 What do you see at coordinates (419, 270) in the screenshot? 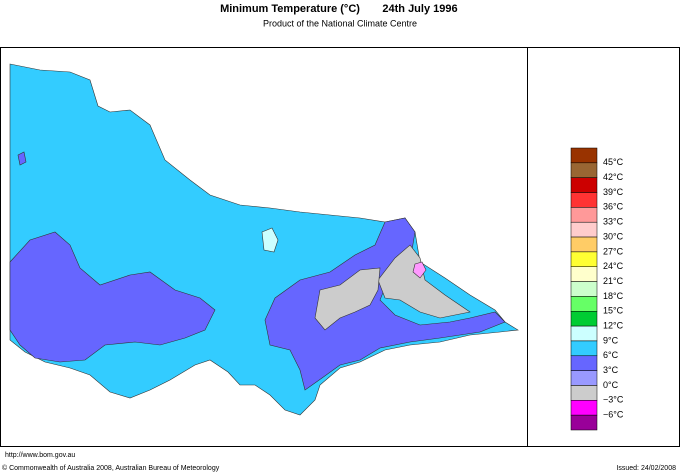
I see `frost-spot` at bounding box center [419, 270].